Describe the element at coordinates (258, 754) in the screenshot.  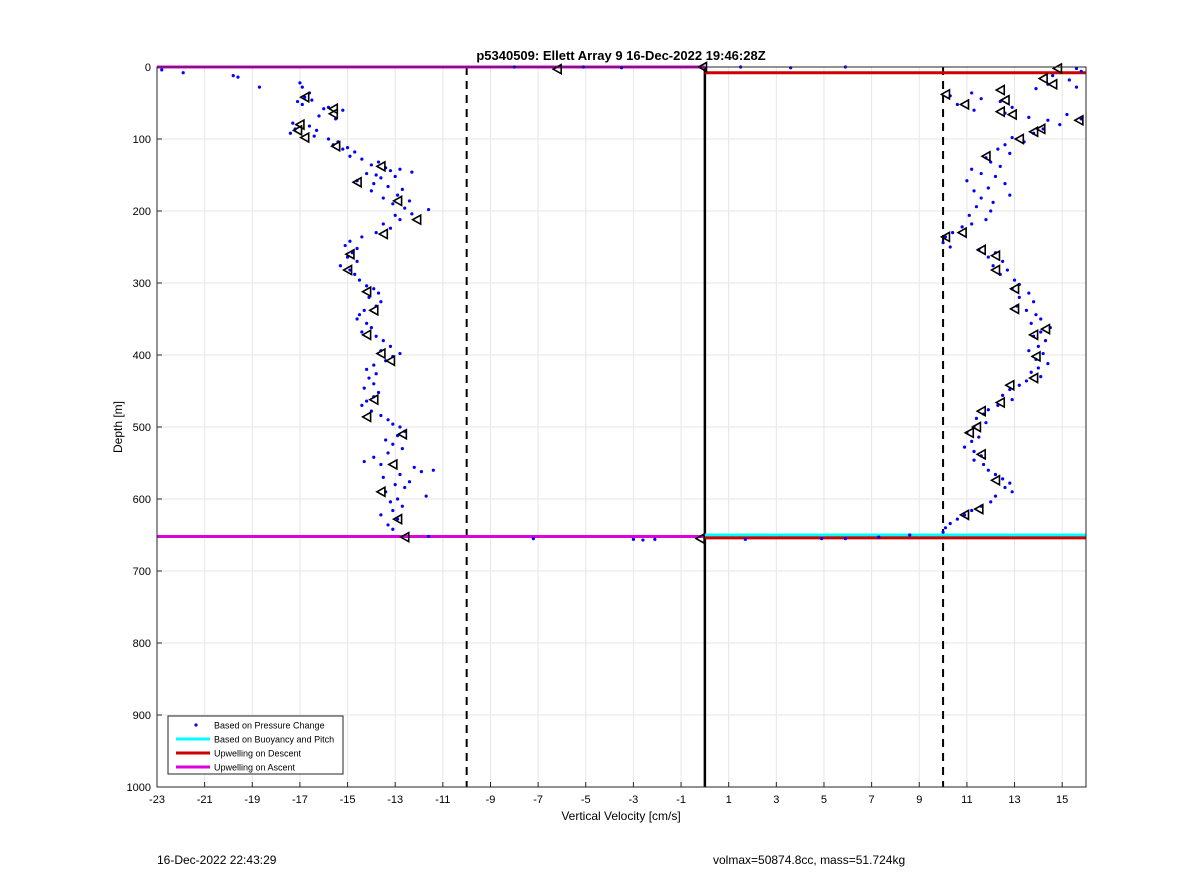
I see `legend-label: Upwelling on Descent` at that location.